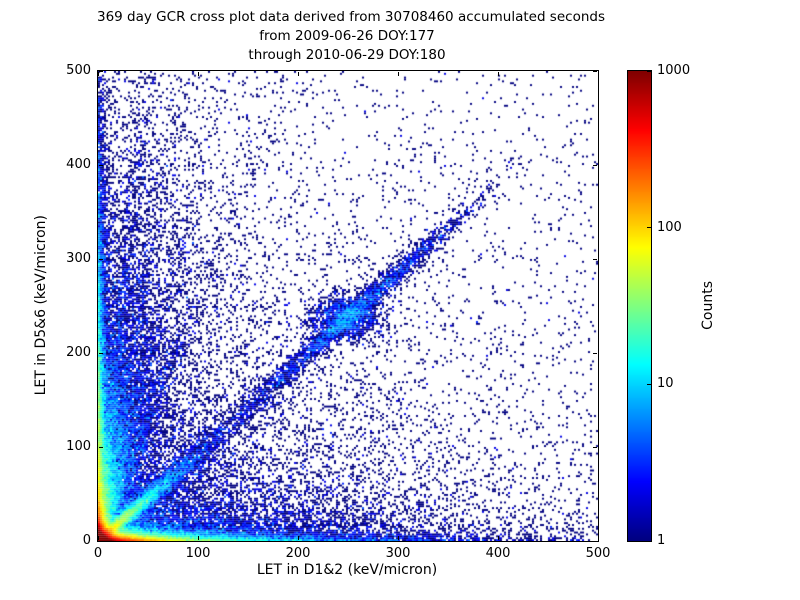 This screenshot has width=800, height=600. I want to click on colorbar-label: Counts, so click(708, 305).